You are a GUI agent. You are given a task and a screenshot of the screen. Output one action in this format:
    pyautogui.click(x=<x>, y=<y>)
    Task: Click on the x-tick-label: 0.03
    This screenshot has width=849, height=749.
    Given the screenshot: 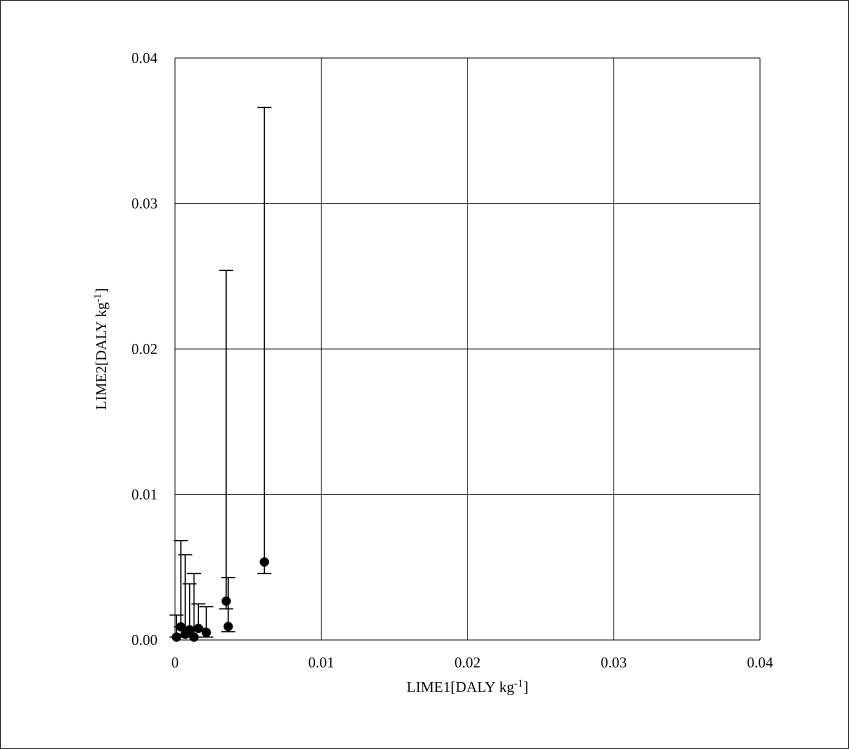 What is the action you would take?
    pyautogui.click(x=613, y=662)
    